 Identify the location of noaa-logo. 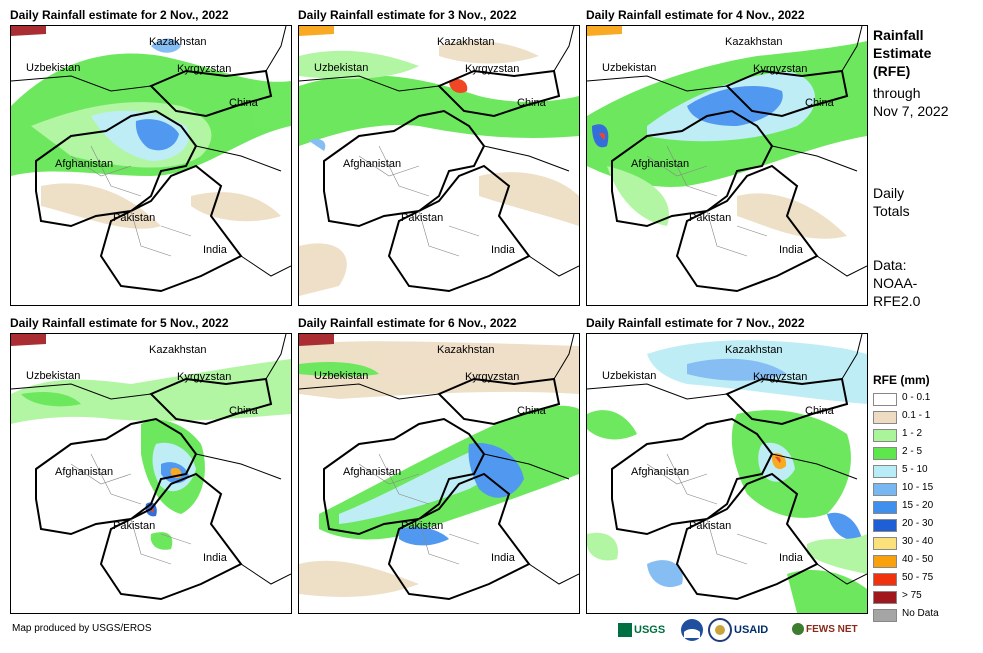
(694, 630).